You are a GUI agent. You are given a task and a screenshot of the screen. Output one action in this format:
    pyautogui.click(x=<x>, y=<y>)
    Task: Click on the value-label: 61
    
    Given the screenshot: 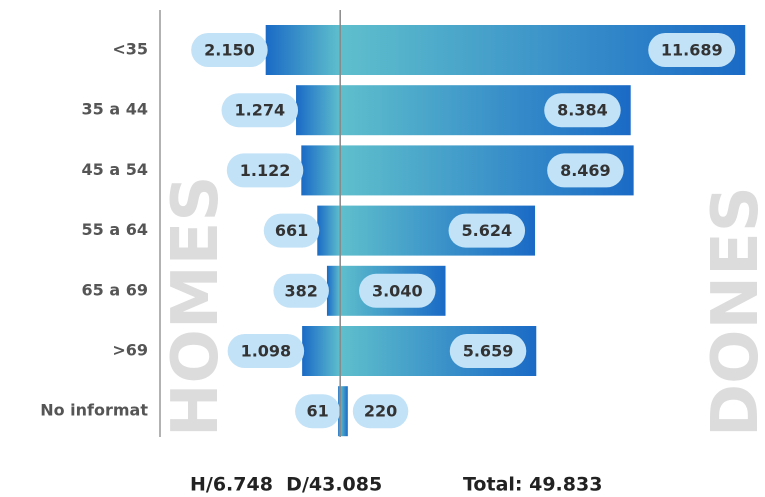 What is the action you would take?
    pyautogui.click(x=317, y=411)
    